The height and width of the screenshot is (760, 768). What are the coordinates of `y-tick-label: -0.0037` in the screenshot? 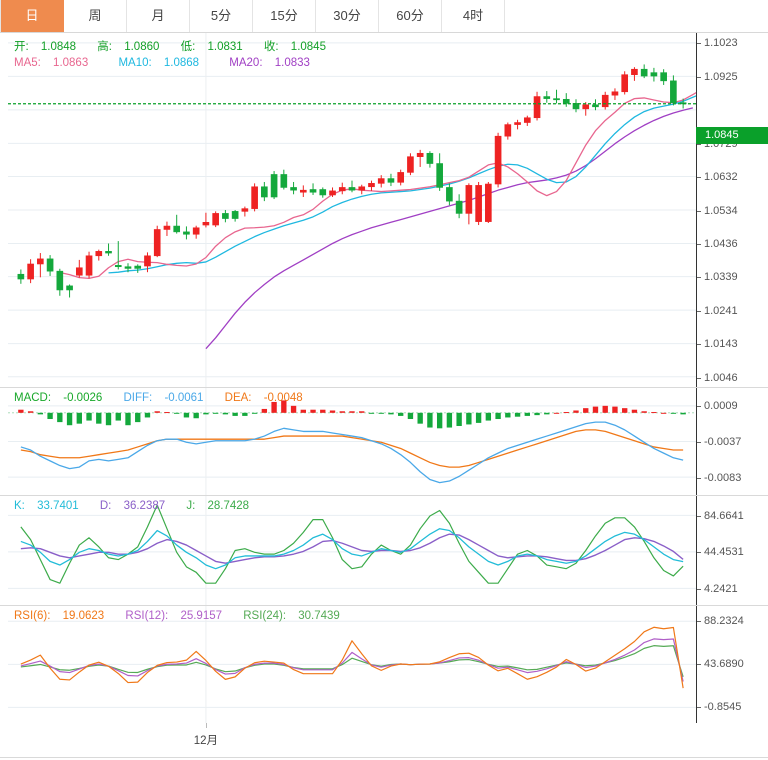 It's located at (719, 442).